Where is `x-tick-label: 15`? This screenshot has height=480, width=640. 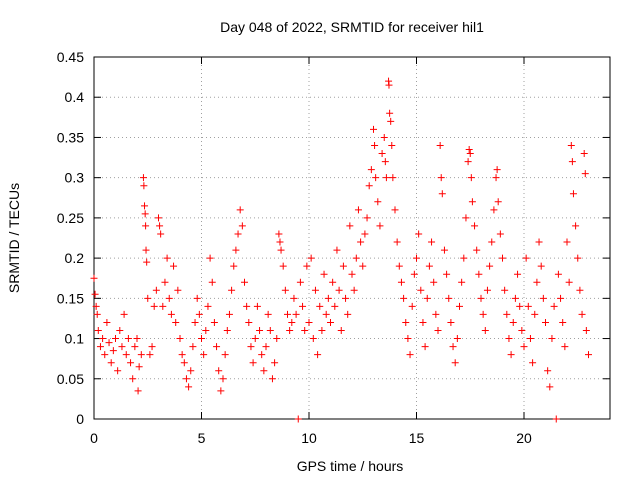
x-tick-label: 15 is located at coordinates (417, 438).